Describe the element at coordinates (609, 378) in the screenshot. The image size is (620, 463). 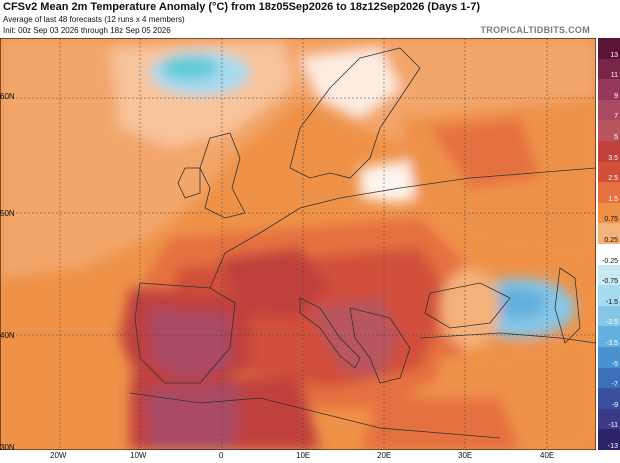
I see `color-legend-step: -7` at that location.